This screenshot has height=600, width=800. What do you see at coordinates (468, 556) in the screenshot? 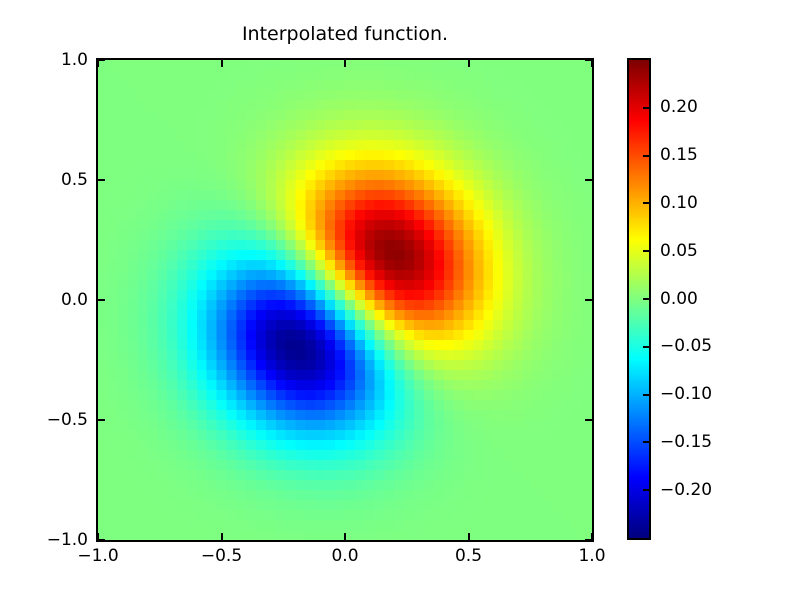
I see `x-tick-label: 0.5` at bounding box center [468, 556].